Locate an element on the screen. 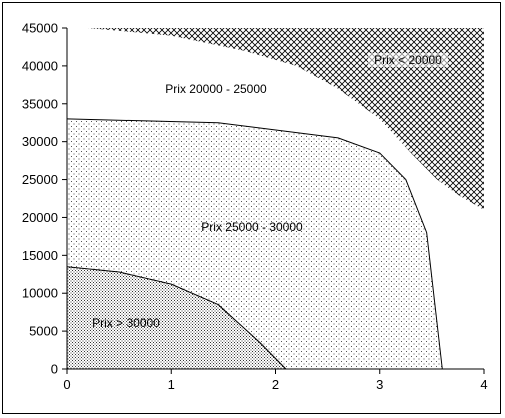 The height and width of the screenshot is (418, 505). region-label: Prix < 20000 is located at coordinates (408, 60).